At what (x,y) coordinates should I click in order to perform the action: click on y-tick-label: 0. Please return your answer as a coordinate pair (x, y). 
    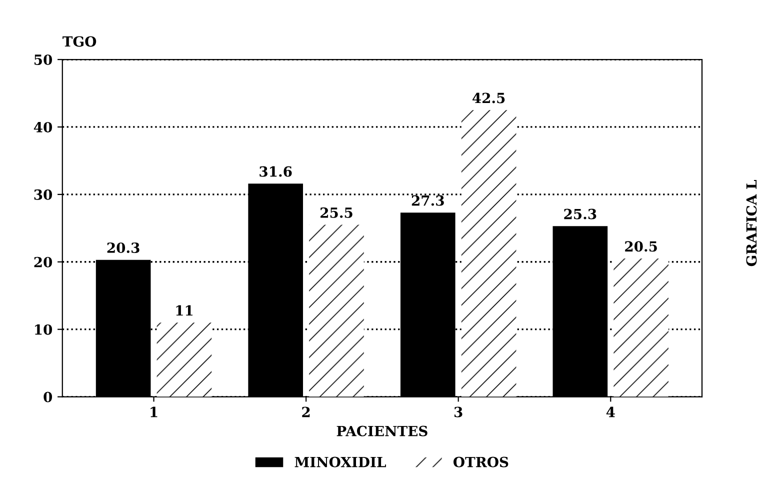
    Looking at the image, I should click on (48, 397).